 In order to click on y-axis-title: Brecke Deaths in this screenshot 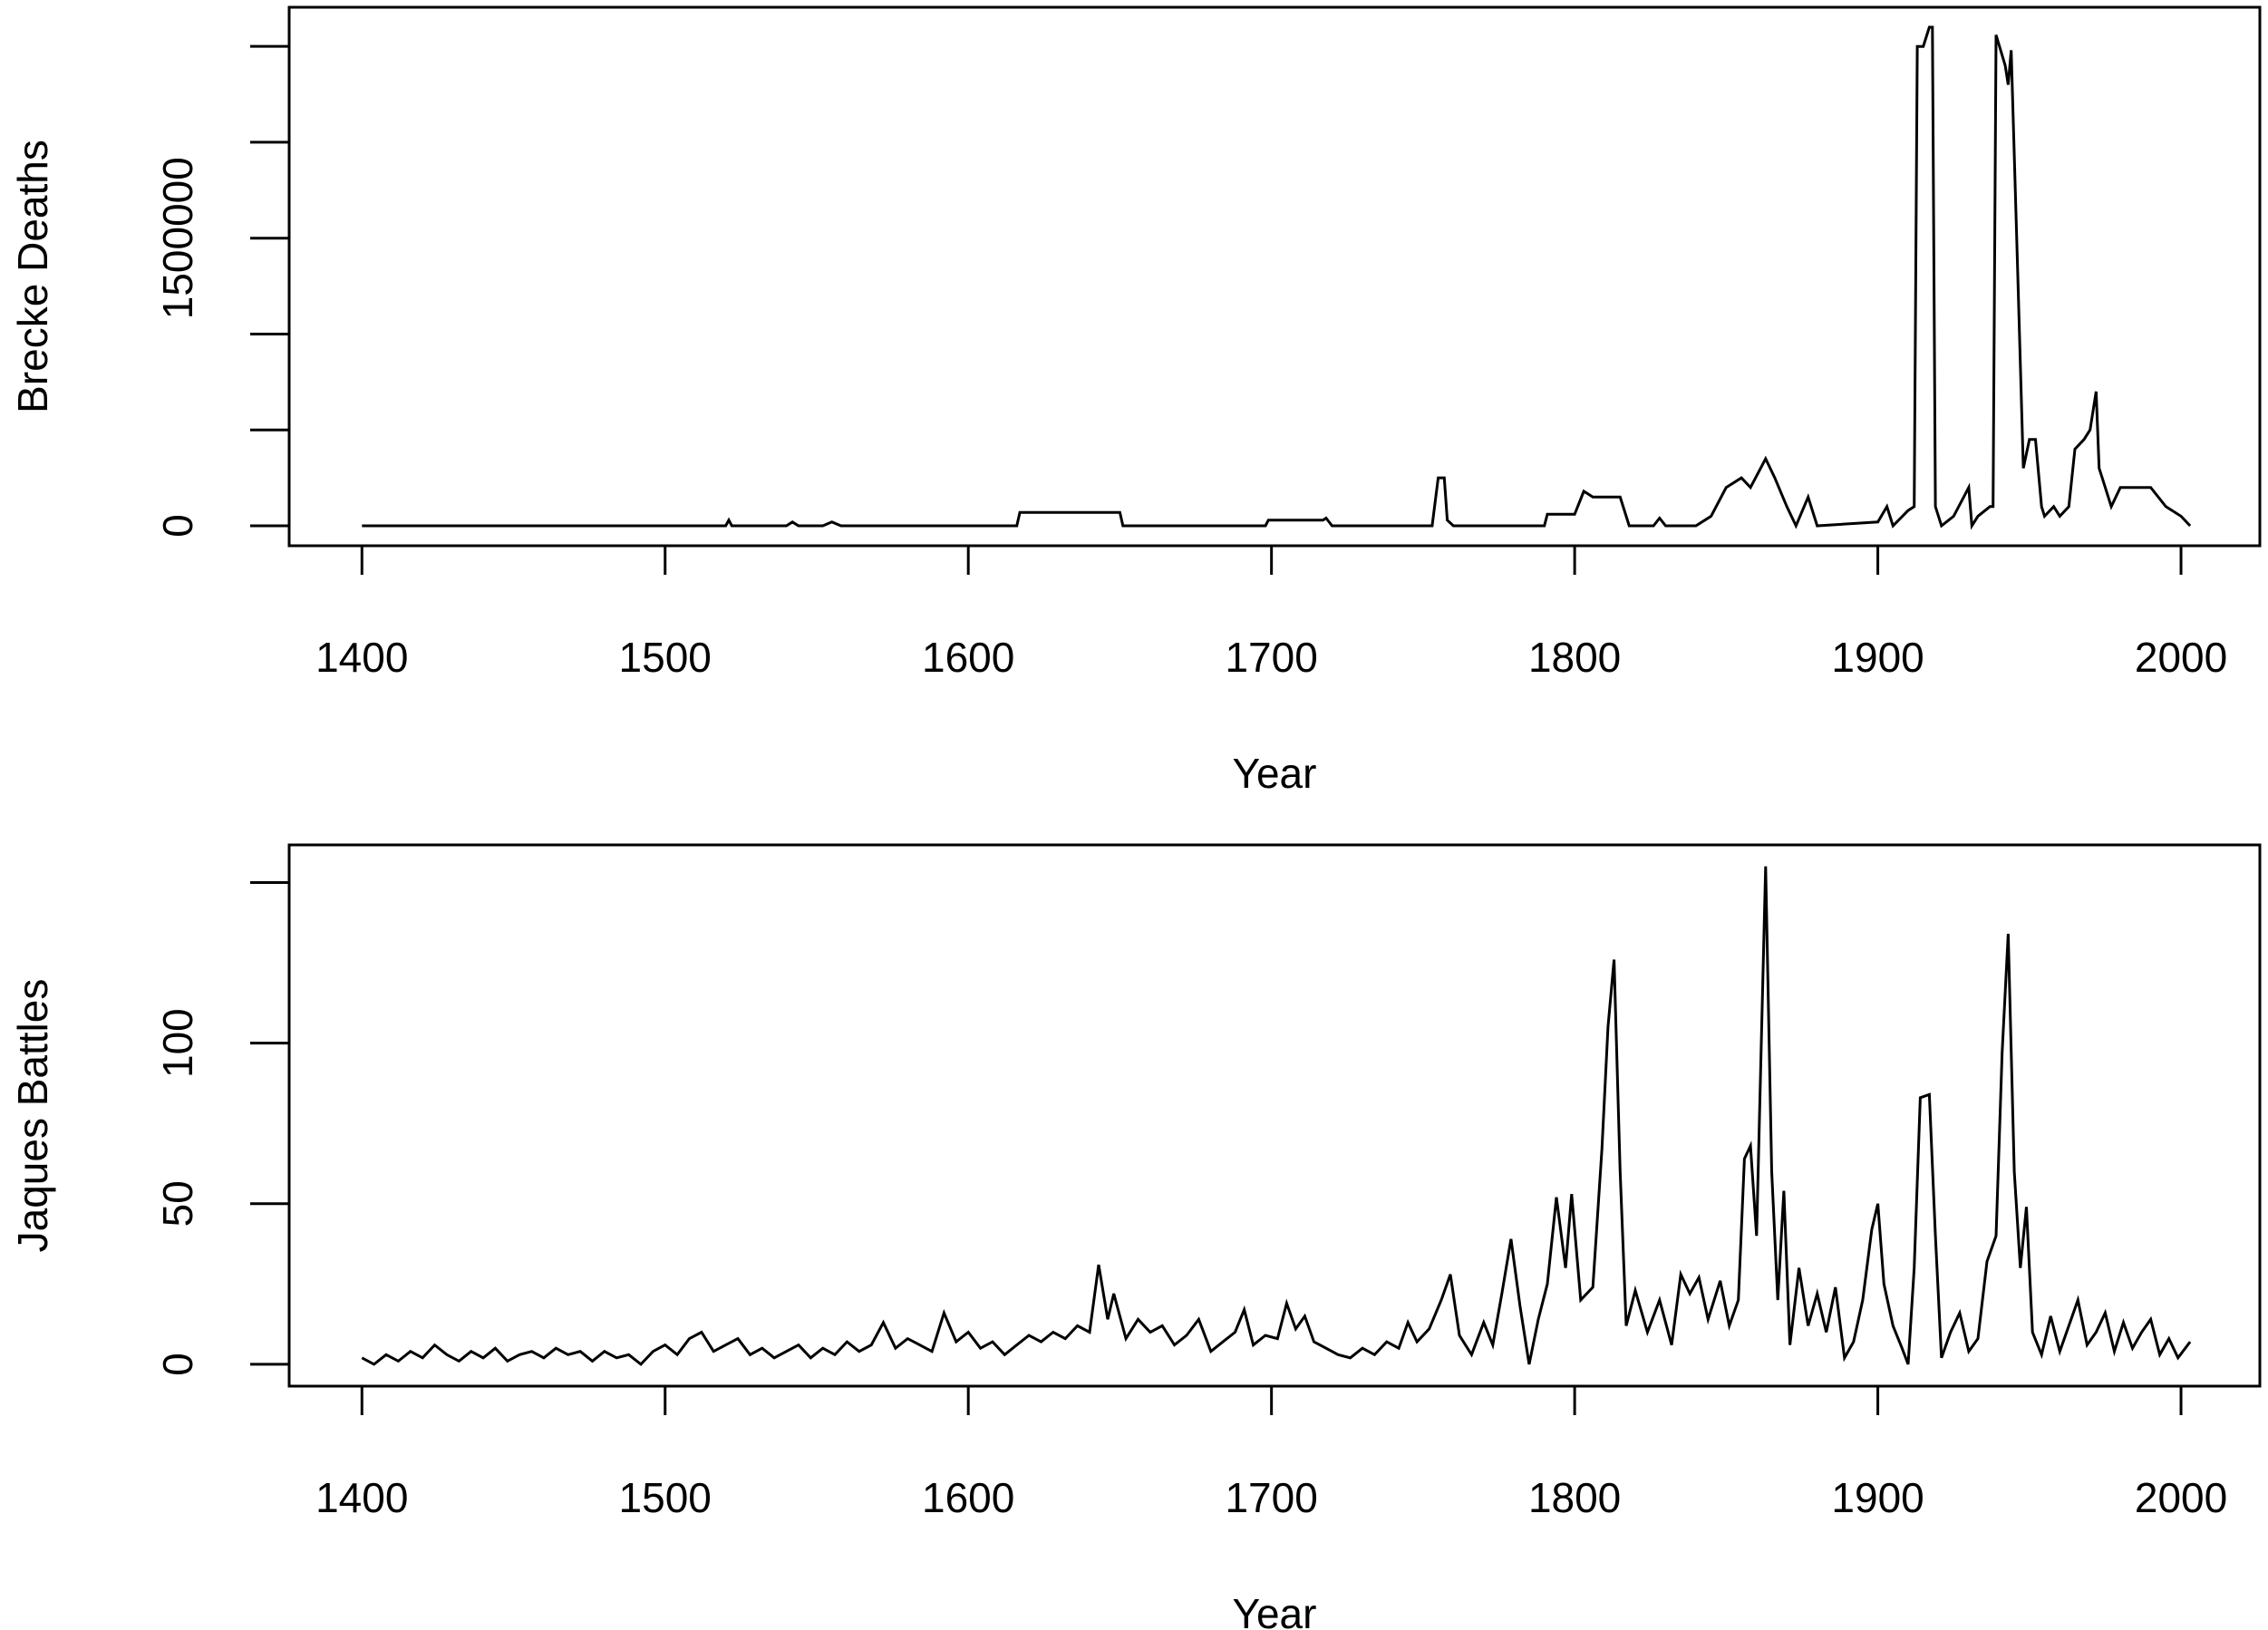, I will do `click(33, 276)`.